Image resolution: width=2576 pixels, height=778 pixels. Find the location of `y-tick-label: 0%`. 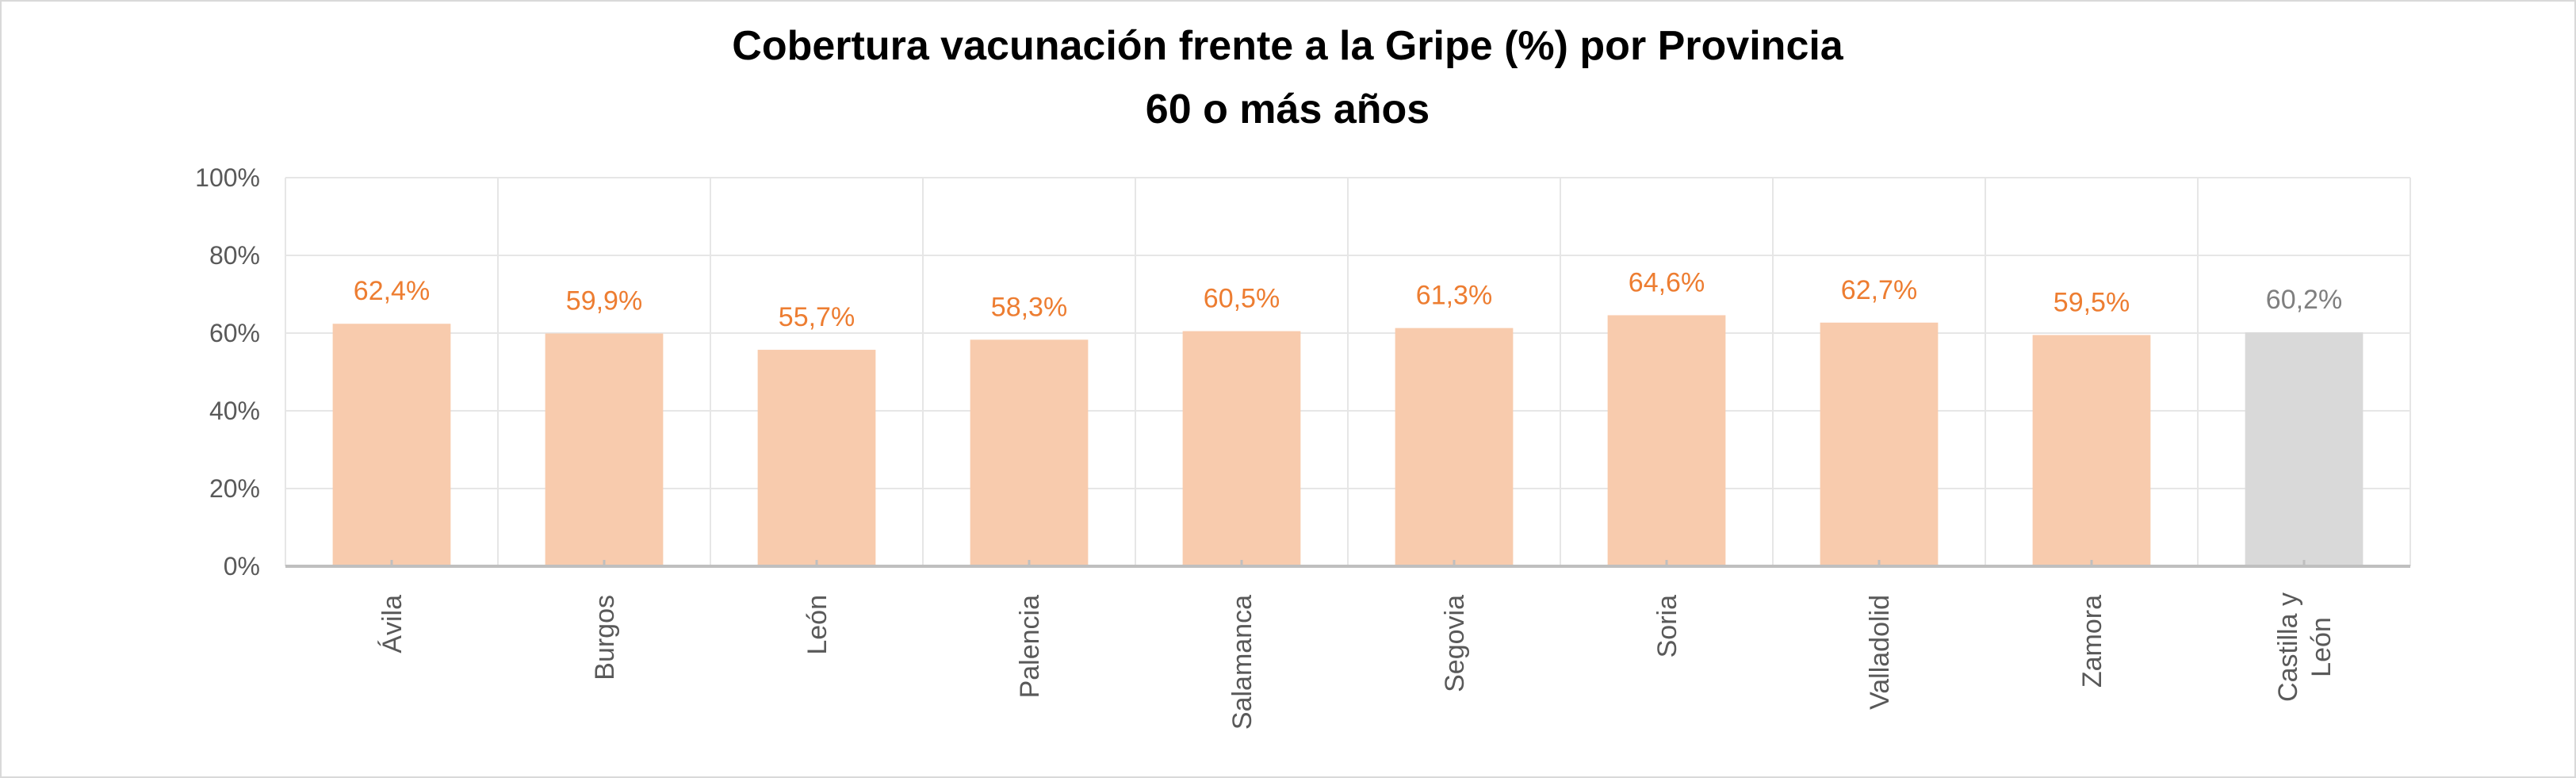

y-tick-label: 0% is located at coordinates (242, 566).